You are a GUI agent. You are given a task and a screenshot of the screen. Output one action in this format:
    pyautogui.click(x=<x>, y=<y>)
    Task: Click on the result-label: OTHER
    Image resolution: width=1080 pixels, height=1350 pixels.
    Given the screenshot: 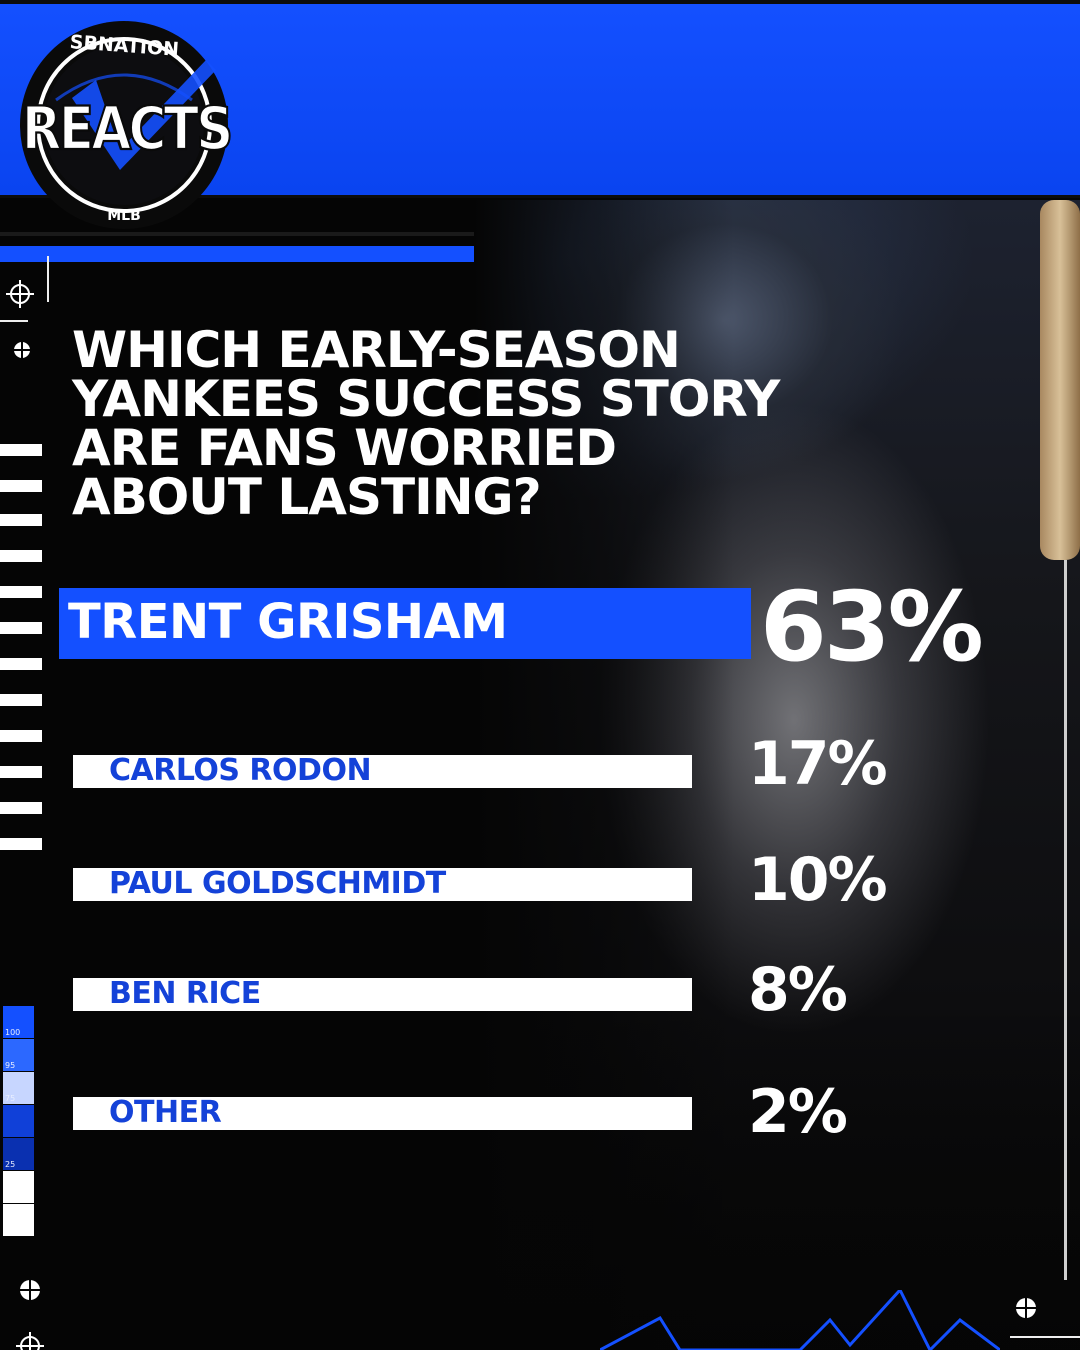 What is the action you would take?
    pyautogui.click(x=165, y=1112)
    